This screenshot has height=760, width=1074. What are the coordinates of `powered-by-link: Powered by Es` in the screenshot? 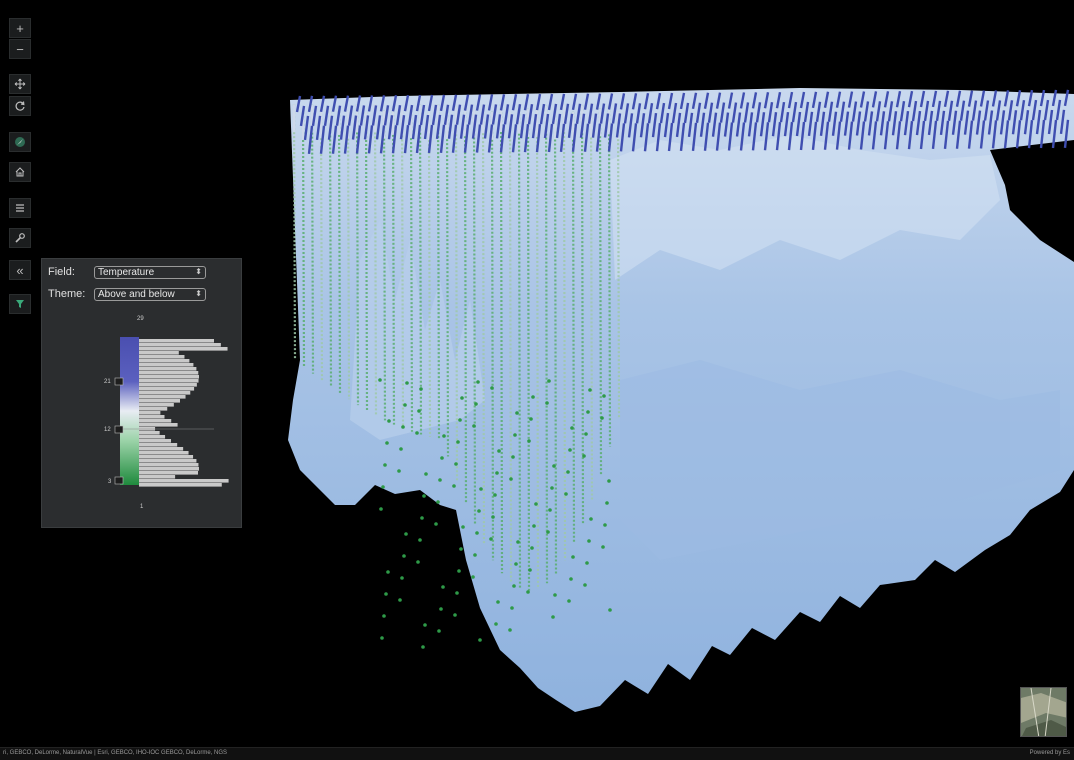 It's located at (1049, 753).